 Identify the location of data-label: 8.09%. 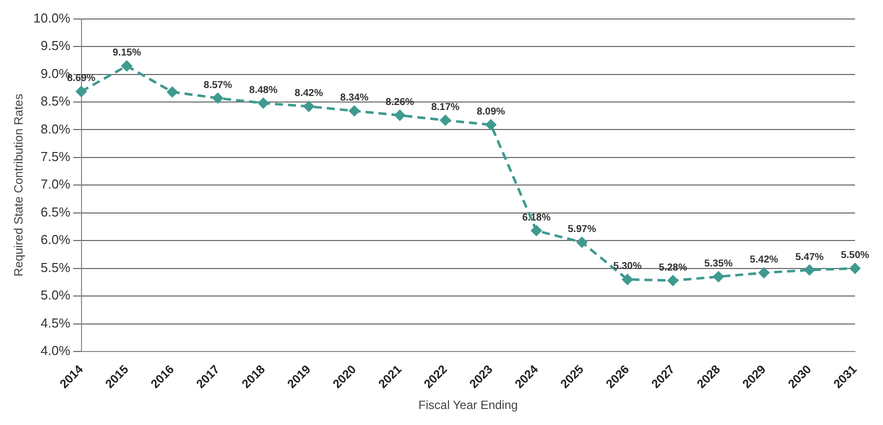
(491, 112).